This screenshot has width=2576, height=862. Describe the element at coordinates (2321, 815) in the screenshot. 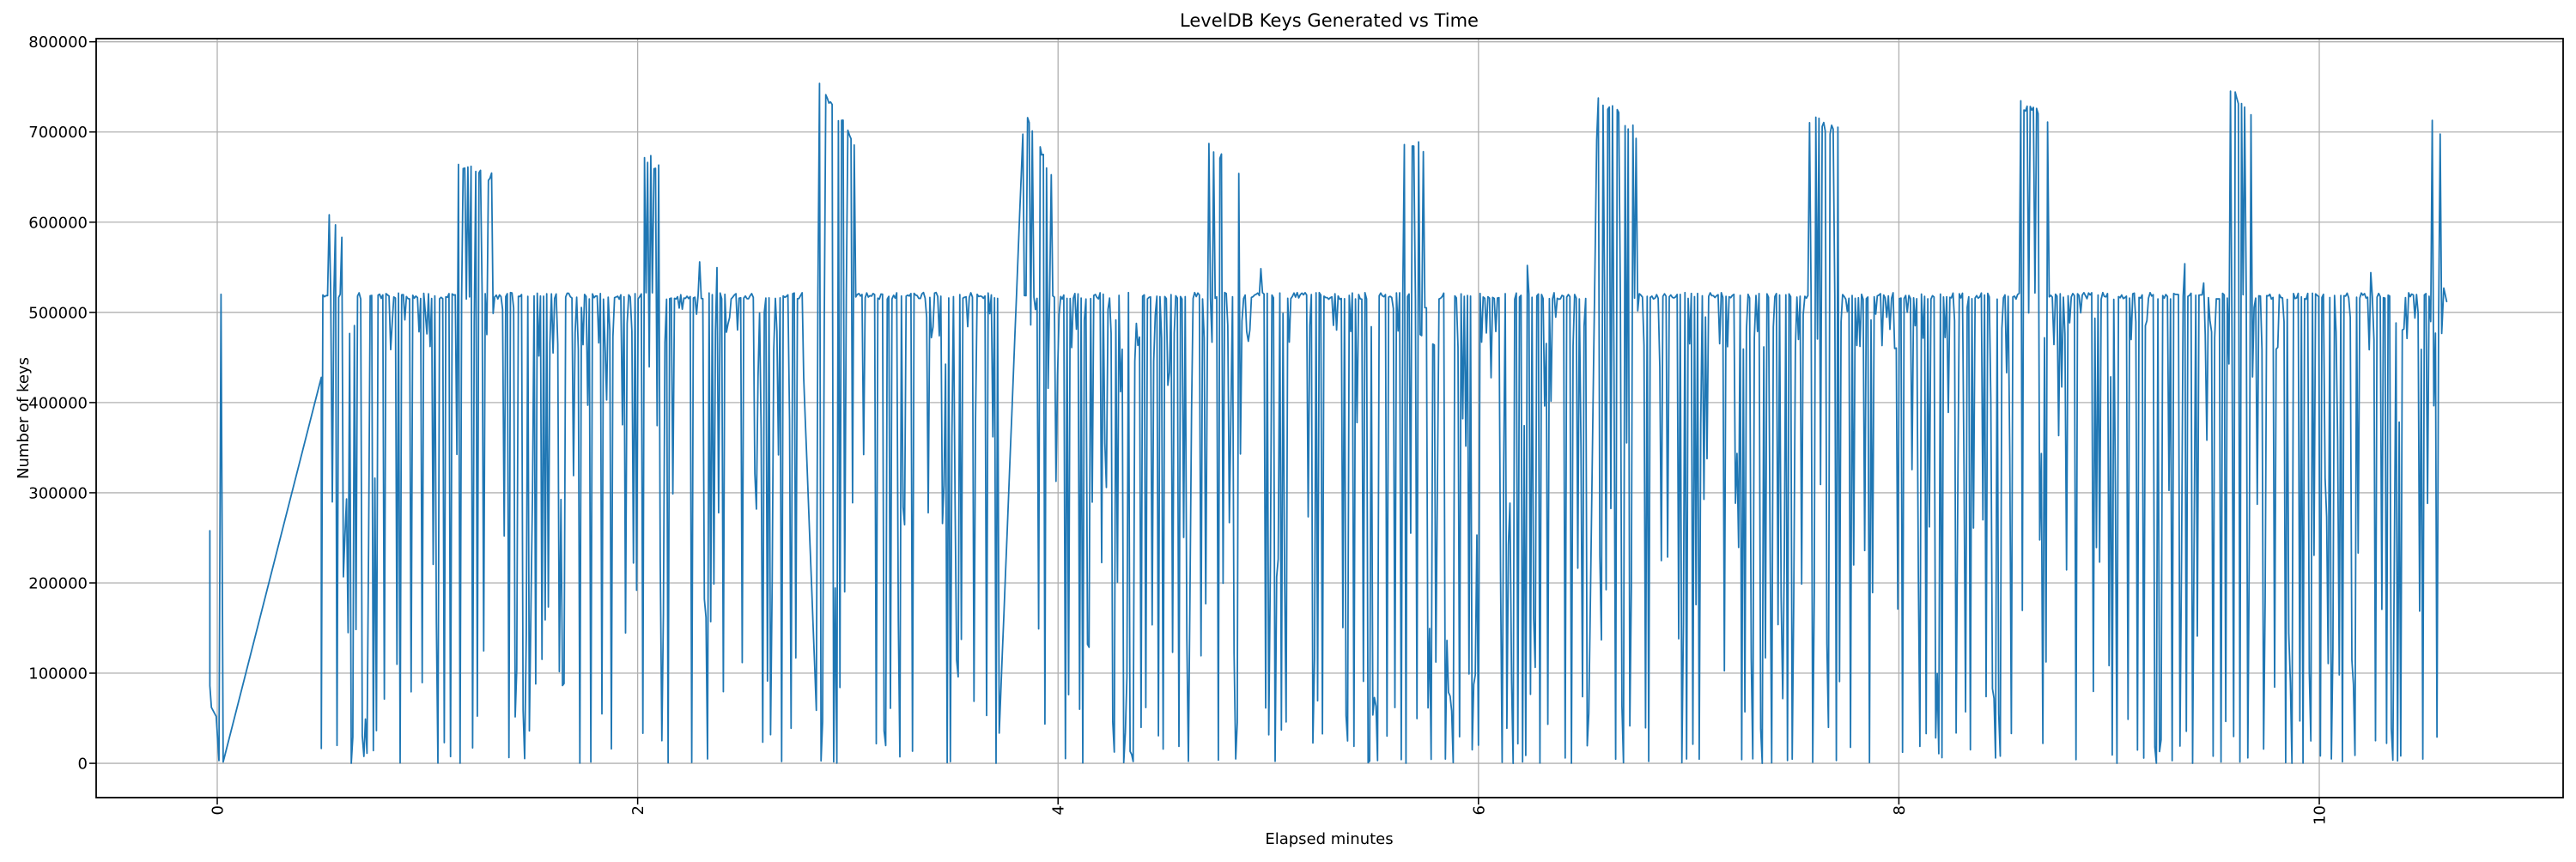

I see `x-tick-label: 10` at that location.